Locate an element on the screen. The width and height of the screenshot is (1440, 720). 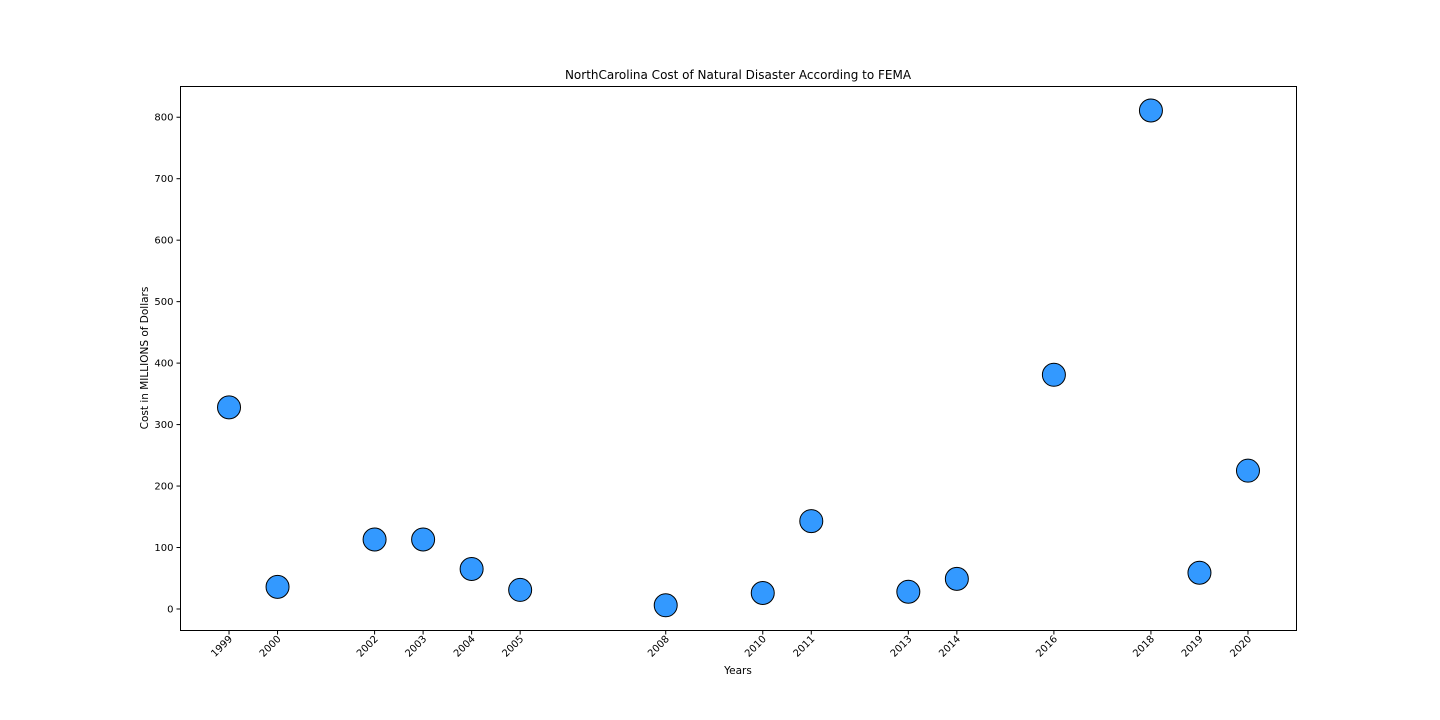
x-axis-label: Years is located at coordinates (737, 671).